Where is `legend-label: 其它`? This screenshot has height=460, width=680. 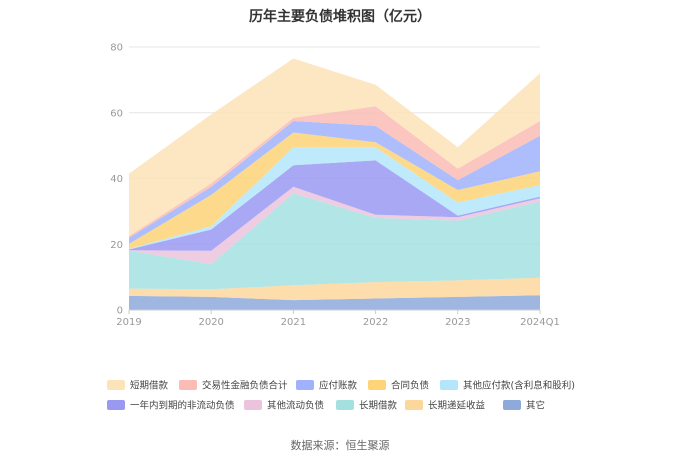
legend-label: 其它 is located at coordinates (535, 406).